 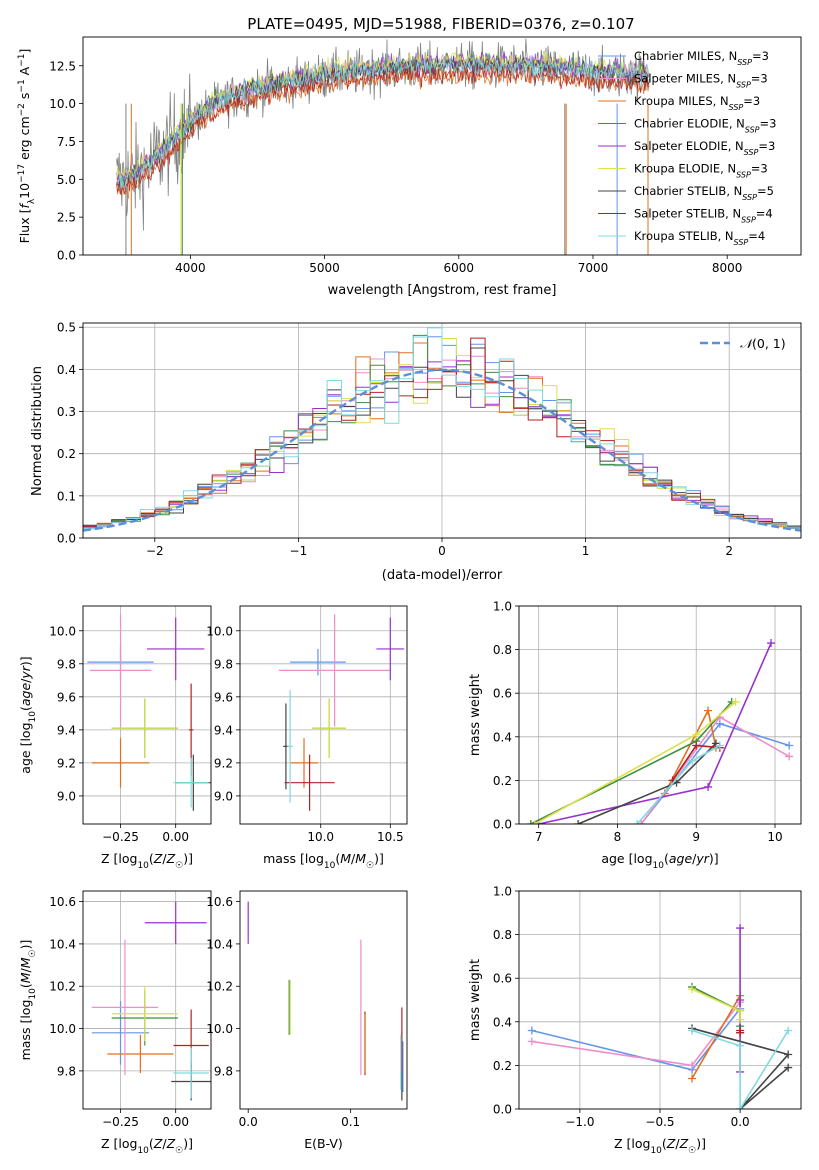 What do you see at coordinates (729, 551) in the screenshot?
I see `x-tick-label: 2` at bounding box center [729, 551].